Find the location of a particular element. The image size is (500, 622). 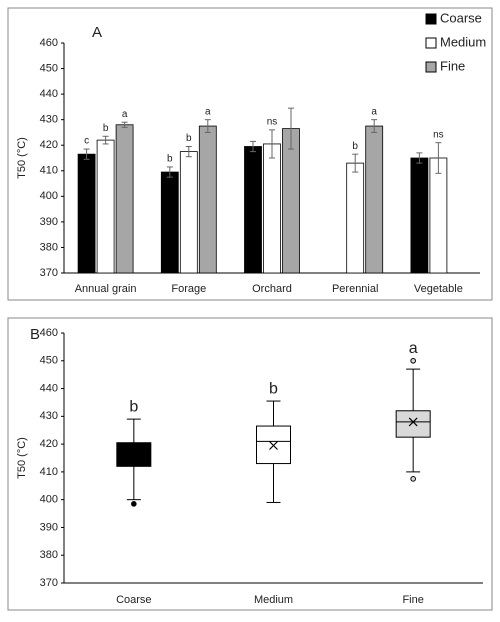

x-tick-label: Vegetable is located at coordinates (438, 289).